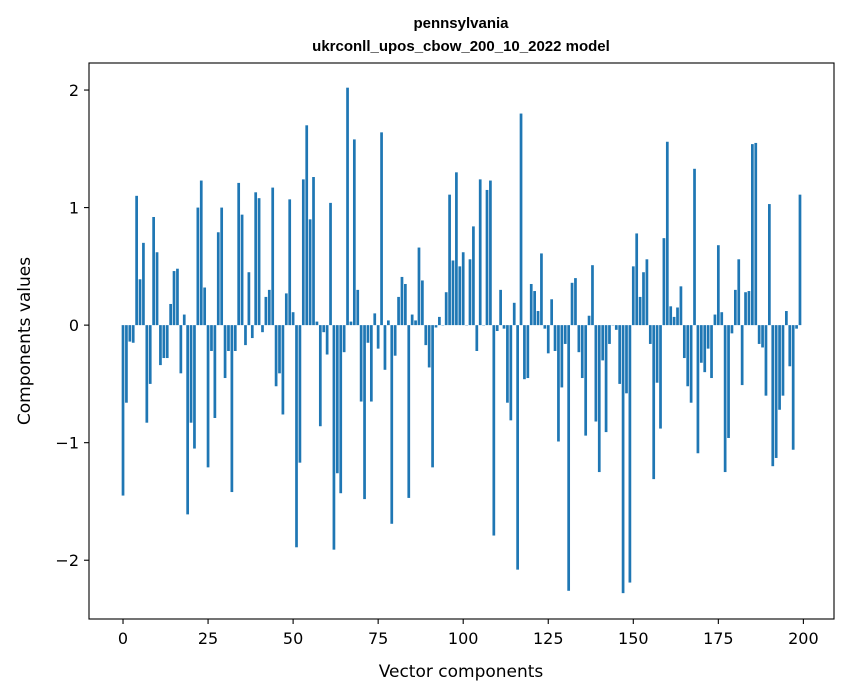 Image resolution: width=847 pixels, height=696 pixels. Describe the element at coordinates (67, 560) in the screenshot. I see `y-tick-label: −2` at that location.